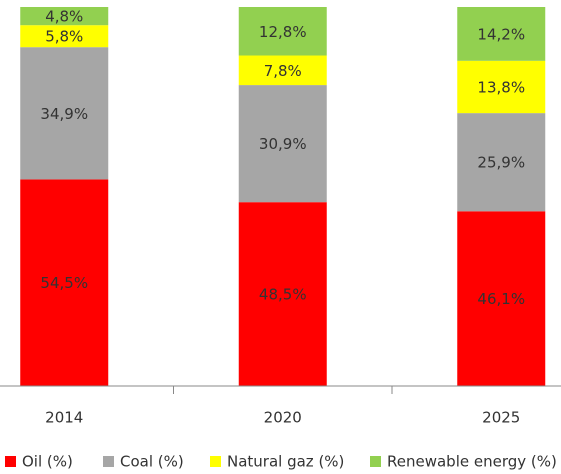  I want to click on value-label: 25,9%, so click(501, 163).